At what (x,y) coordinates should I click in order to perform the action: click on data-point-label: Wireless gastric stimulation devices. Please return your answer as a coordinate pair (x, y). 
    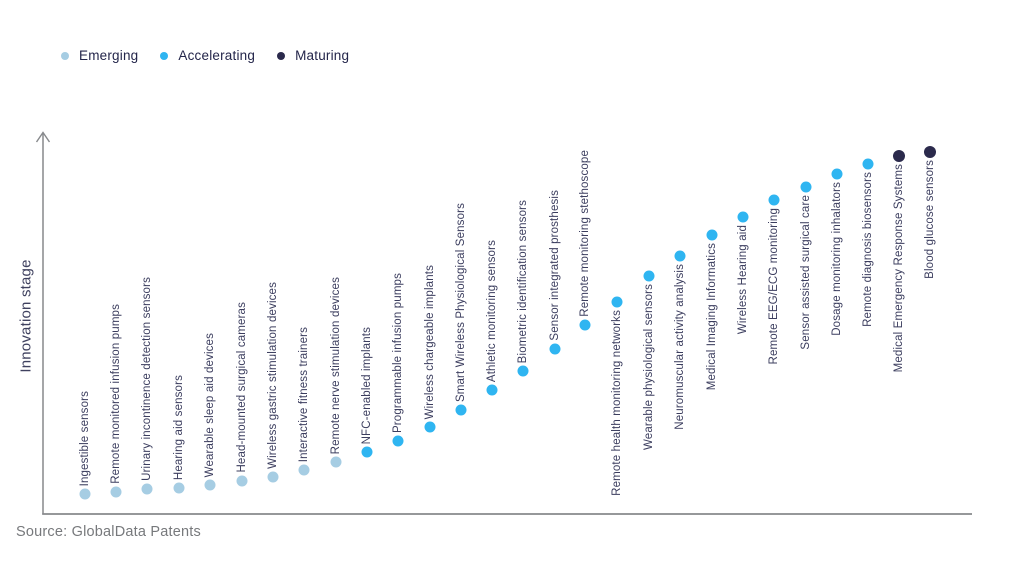
    Looking at the image, I should click on (273, 375).